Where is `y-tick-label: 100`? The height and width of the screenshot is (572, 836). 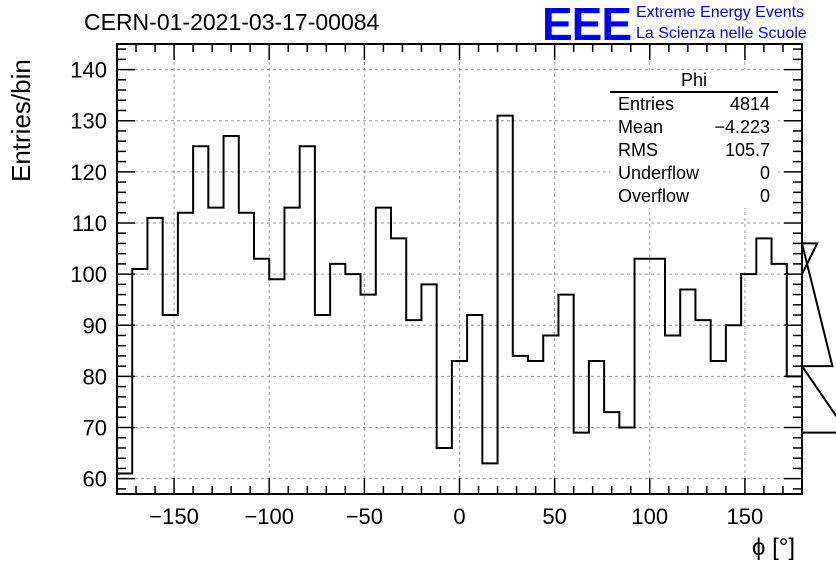
y-tick-label: 100 is located at coordinates (88, 274).